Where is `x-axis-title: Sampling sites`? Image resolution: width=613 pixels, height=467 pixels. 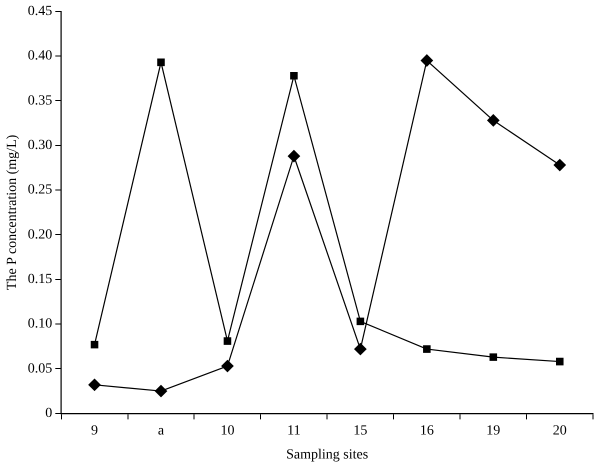
x-axis-title: Sampling sites is located at coordinates (327, 454).